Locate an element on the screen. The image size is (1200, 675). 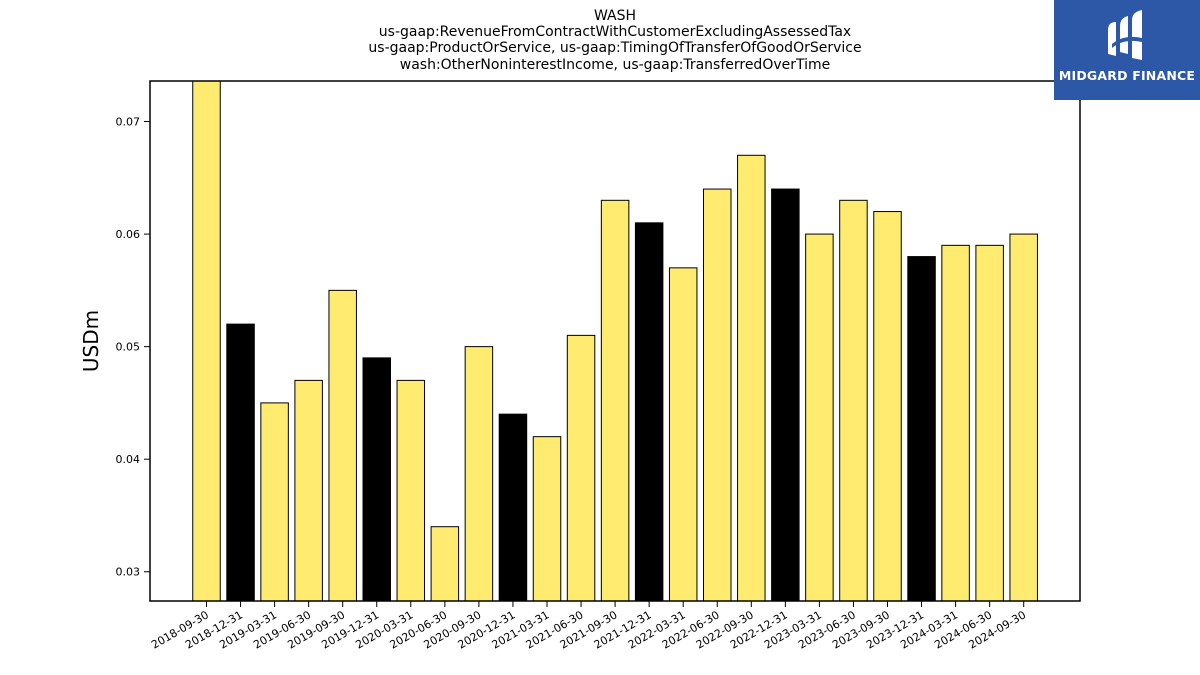
y-axis: 0.03 0.04 0.05 0.06 0.07 is located at coordinates (133, 347).